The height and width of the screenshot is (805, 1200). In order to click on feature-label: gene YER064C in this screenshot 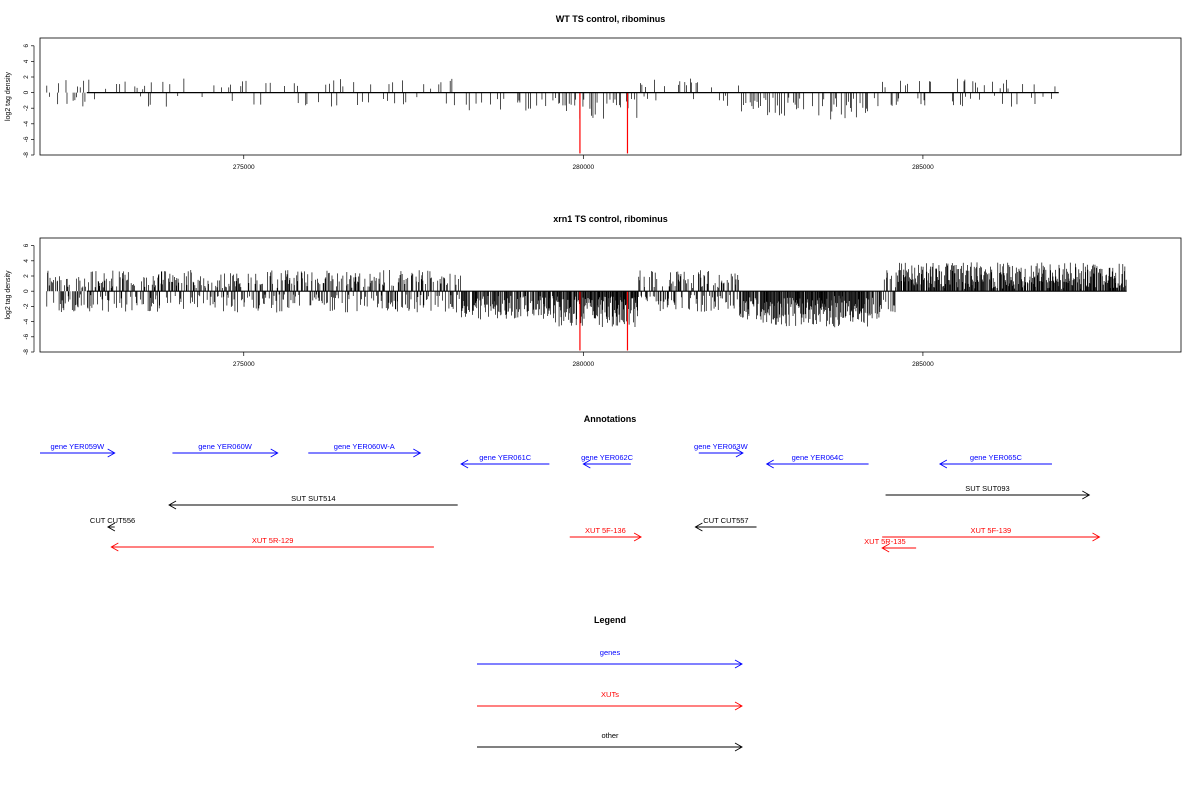, I will do `click(818, 457)`.